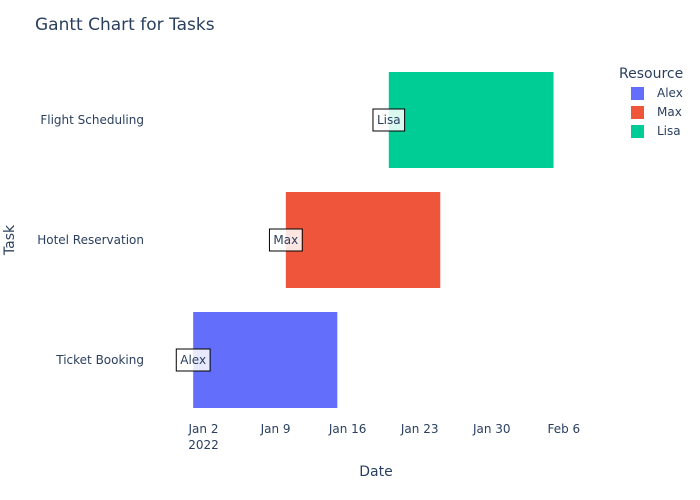 The height and width of the screenshot is (500, 700). I want to click on legend-label-max: Max, so click(669, 112).